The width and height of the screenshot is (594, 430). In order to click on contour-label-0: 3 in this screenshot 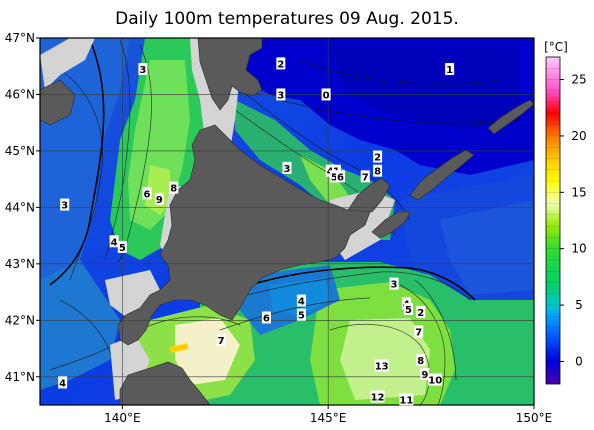, I will do `click(143, 69)`.